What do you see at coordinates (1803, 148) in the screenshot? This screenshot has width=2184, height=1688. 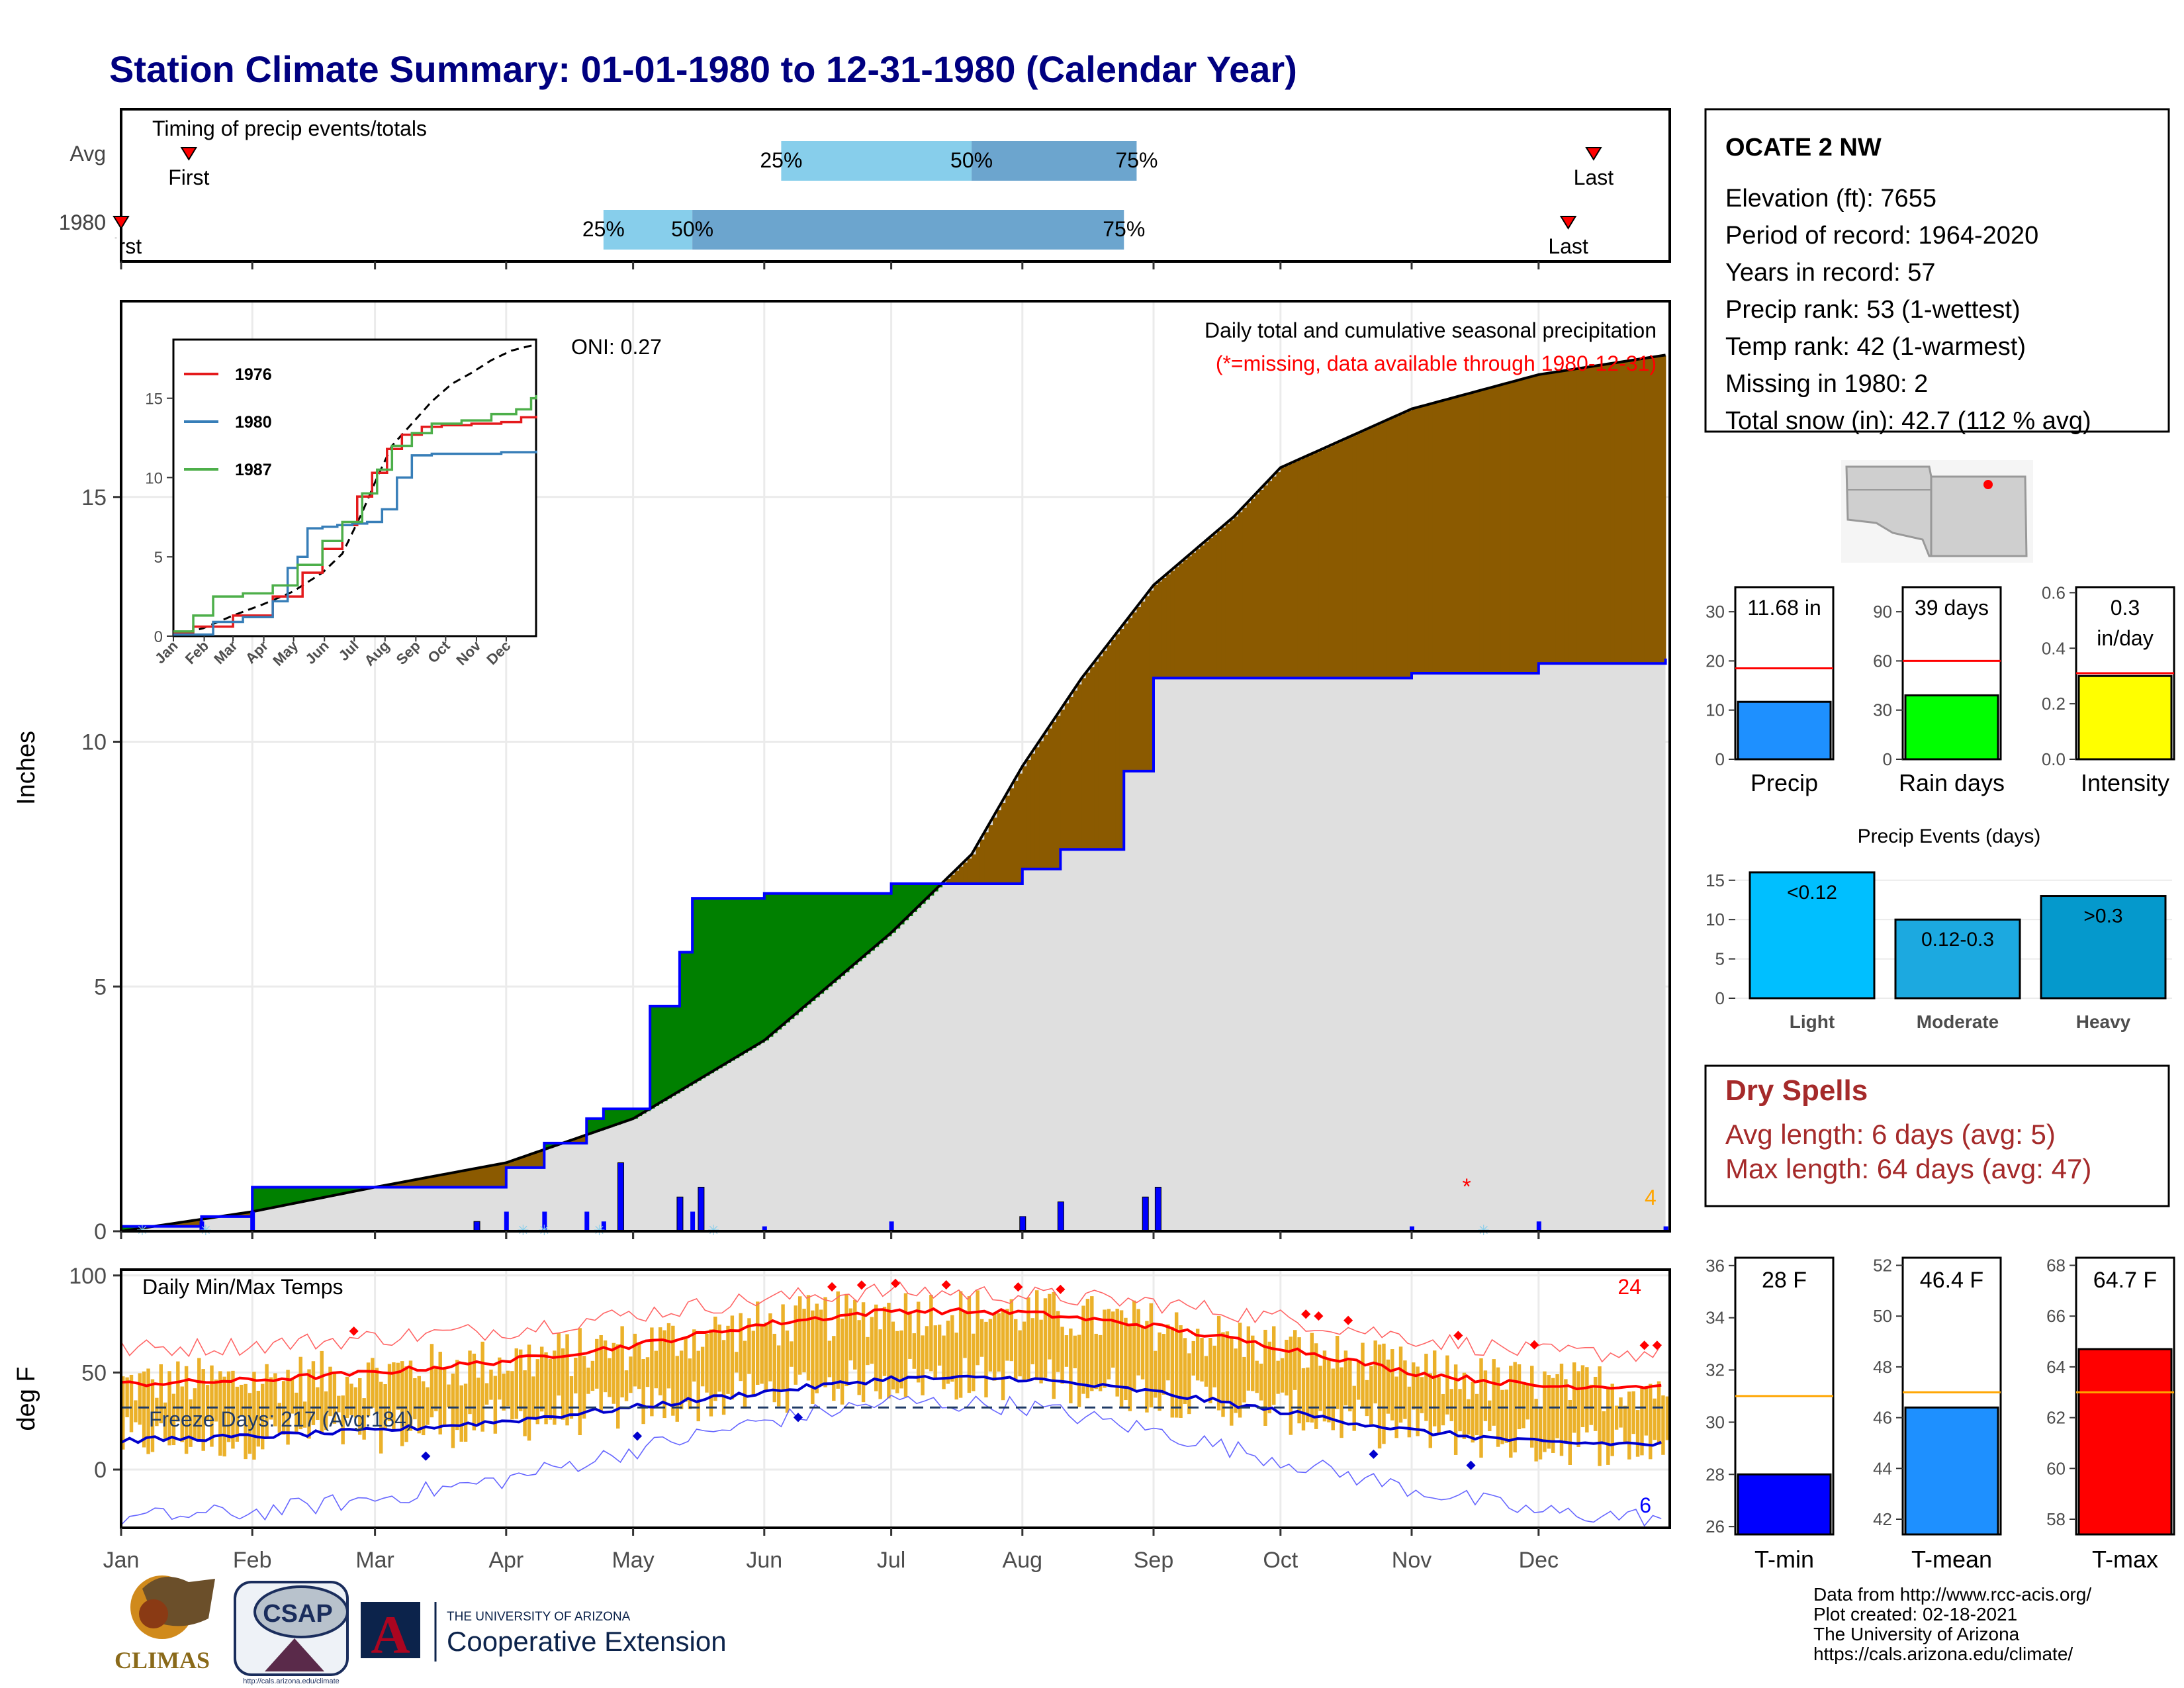 I see `station-name: OCATE 2 NW` at bounding box center [1803, 148].